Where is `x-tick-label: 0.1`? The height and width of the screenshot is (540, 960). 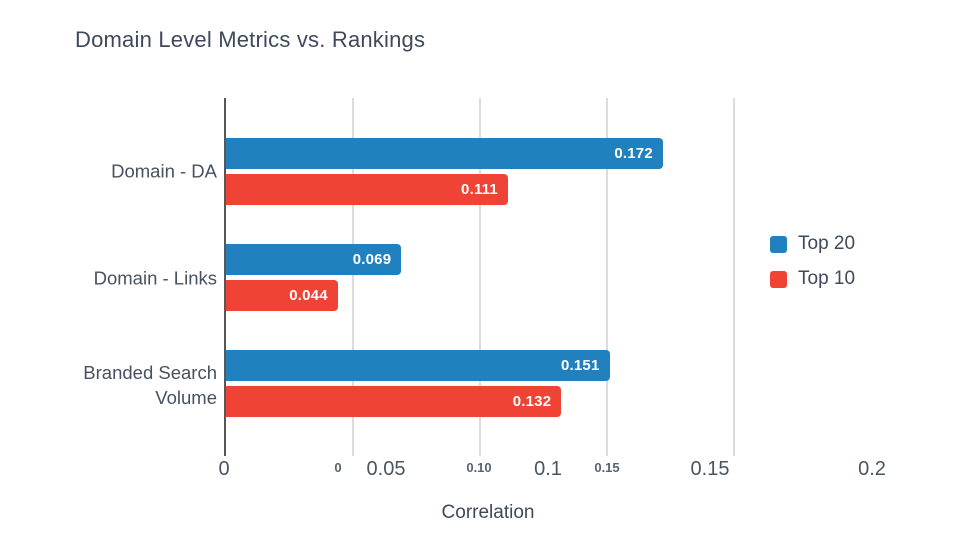
x-tick-label: 0.1 is located at coordinates (548, 469).